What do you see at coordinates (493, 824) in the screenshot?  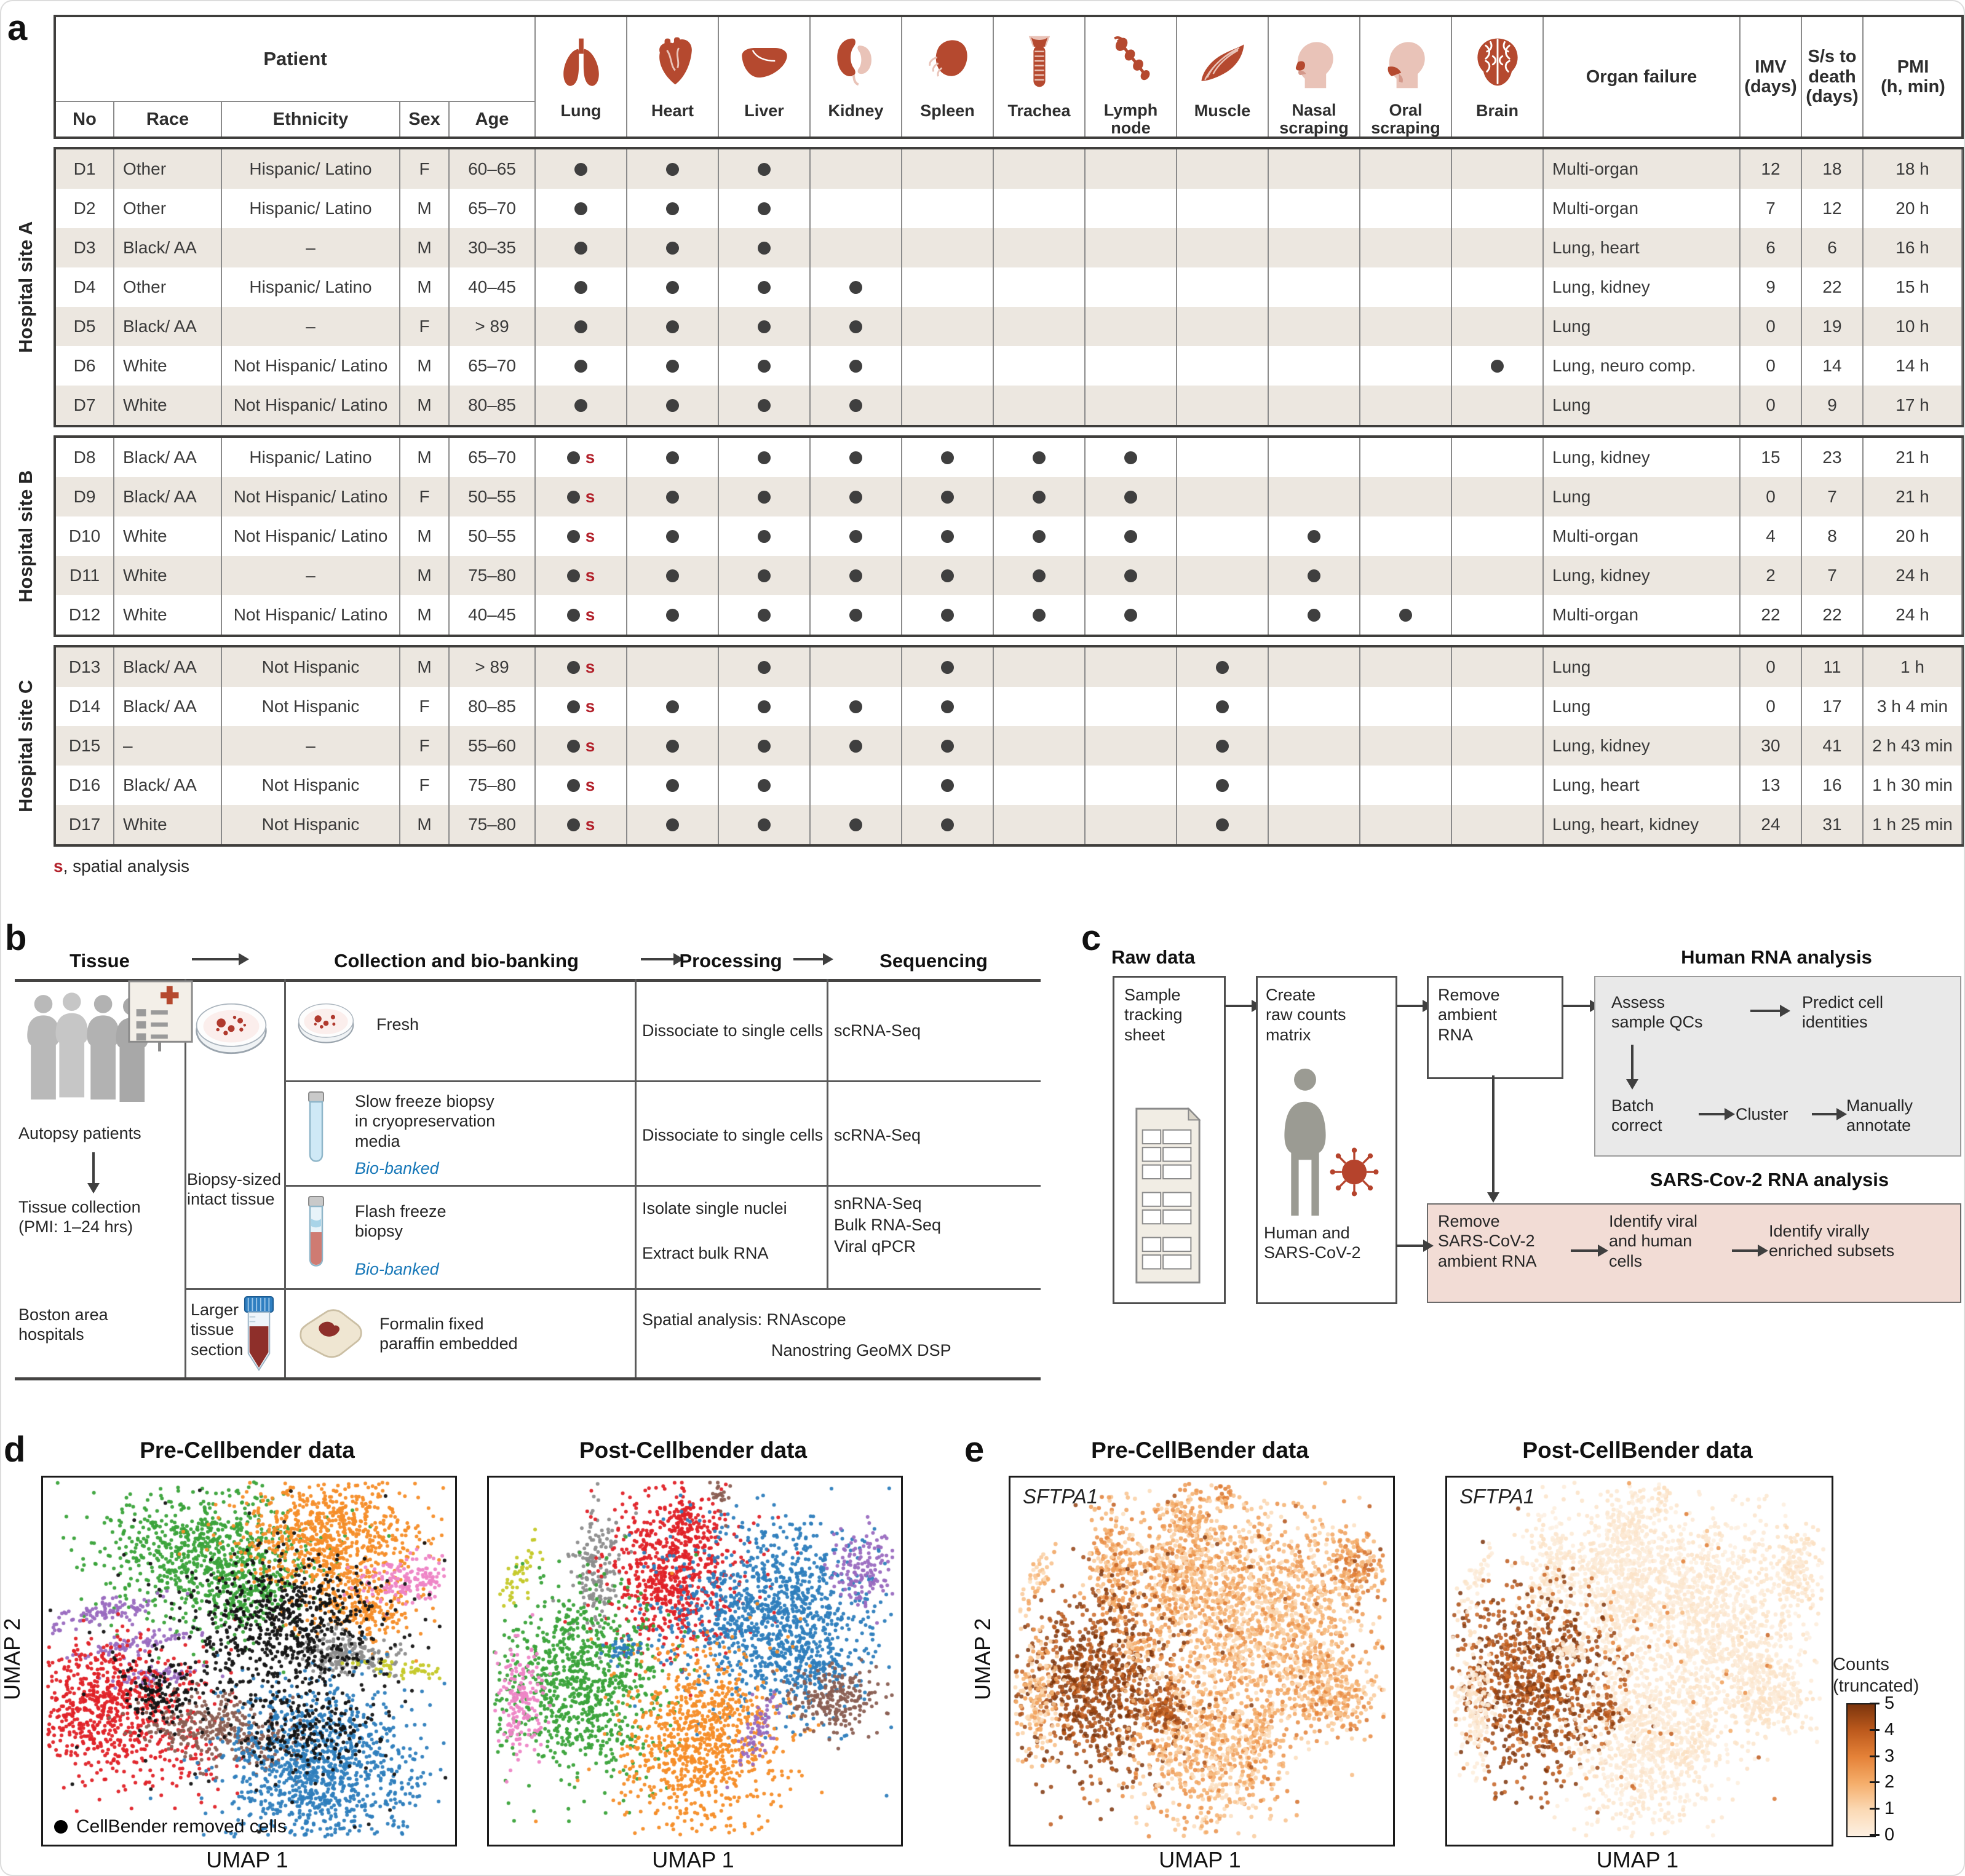 I see `table-cell-age: 75–80` at bounding box center [493, 824].